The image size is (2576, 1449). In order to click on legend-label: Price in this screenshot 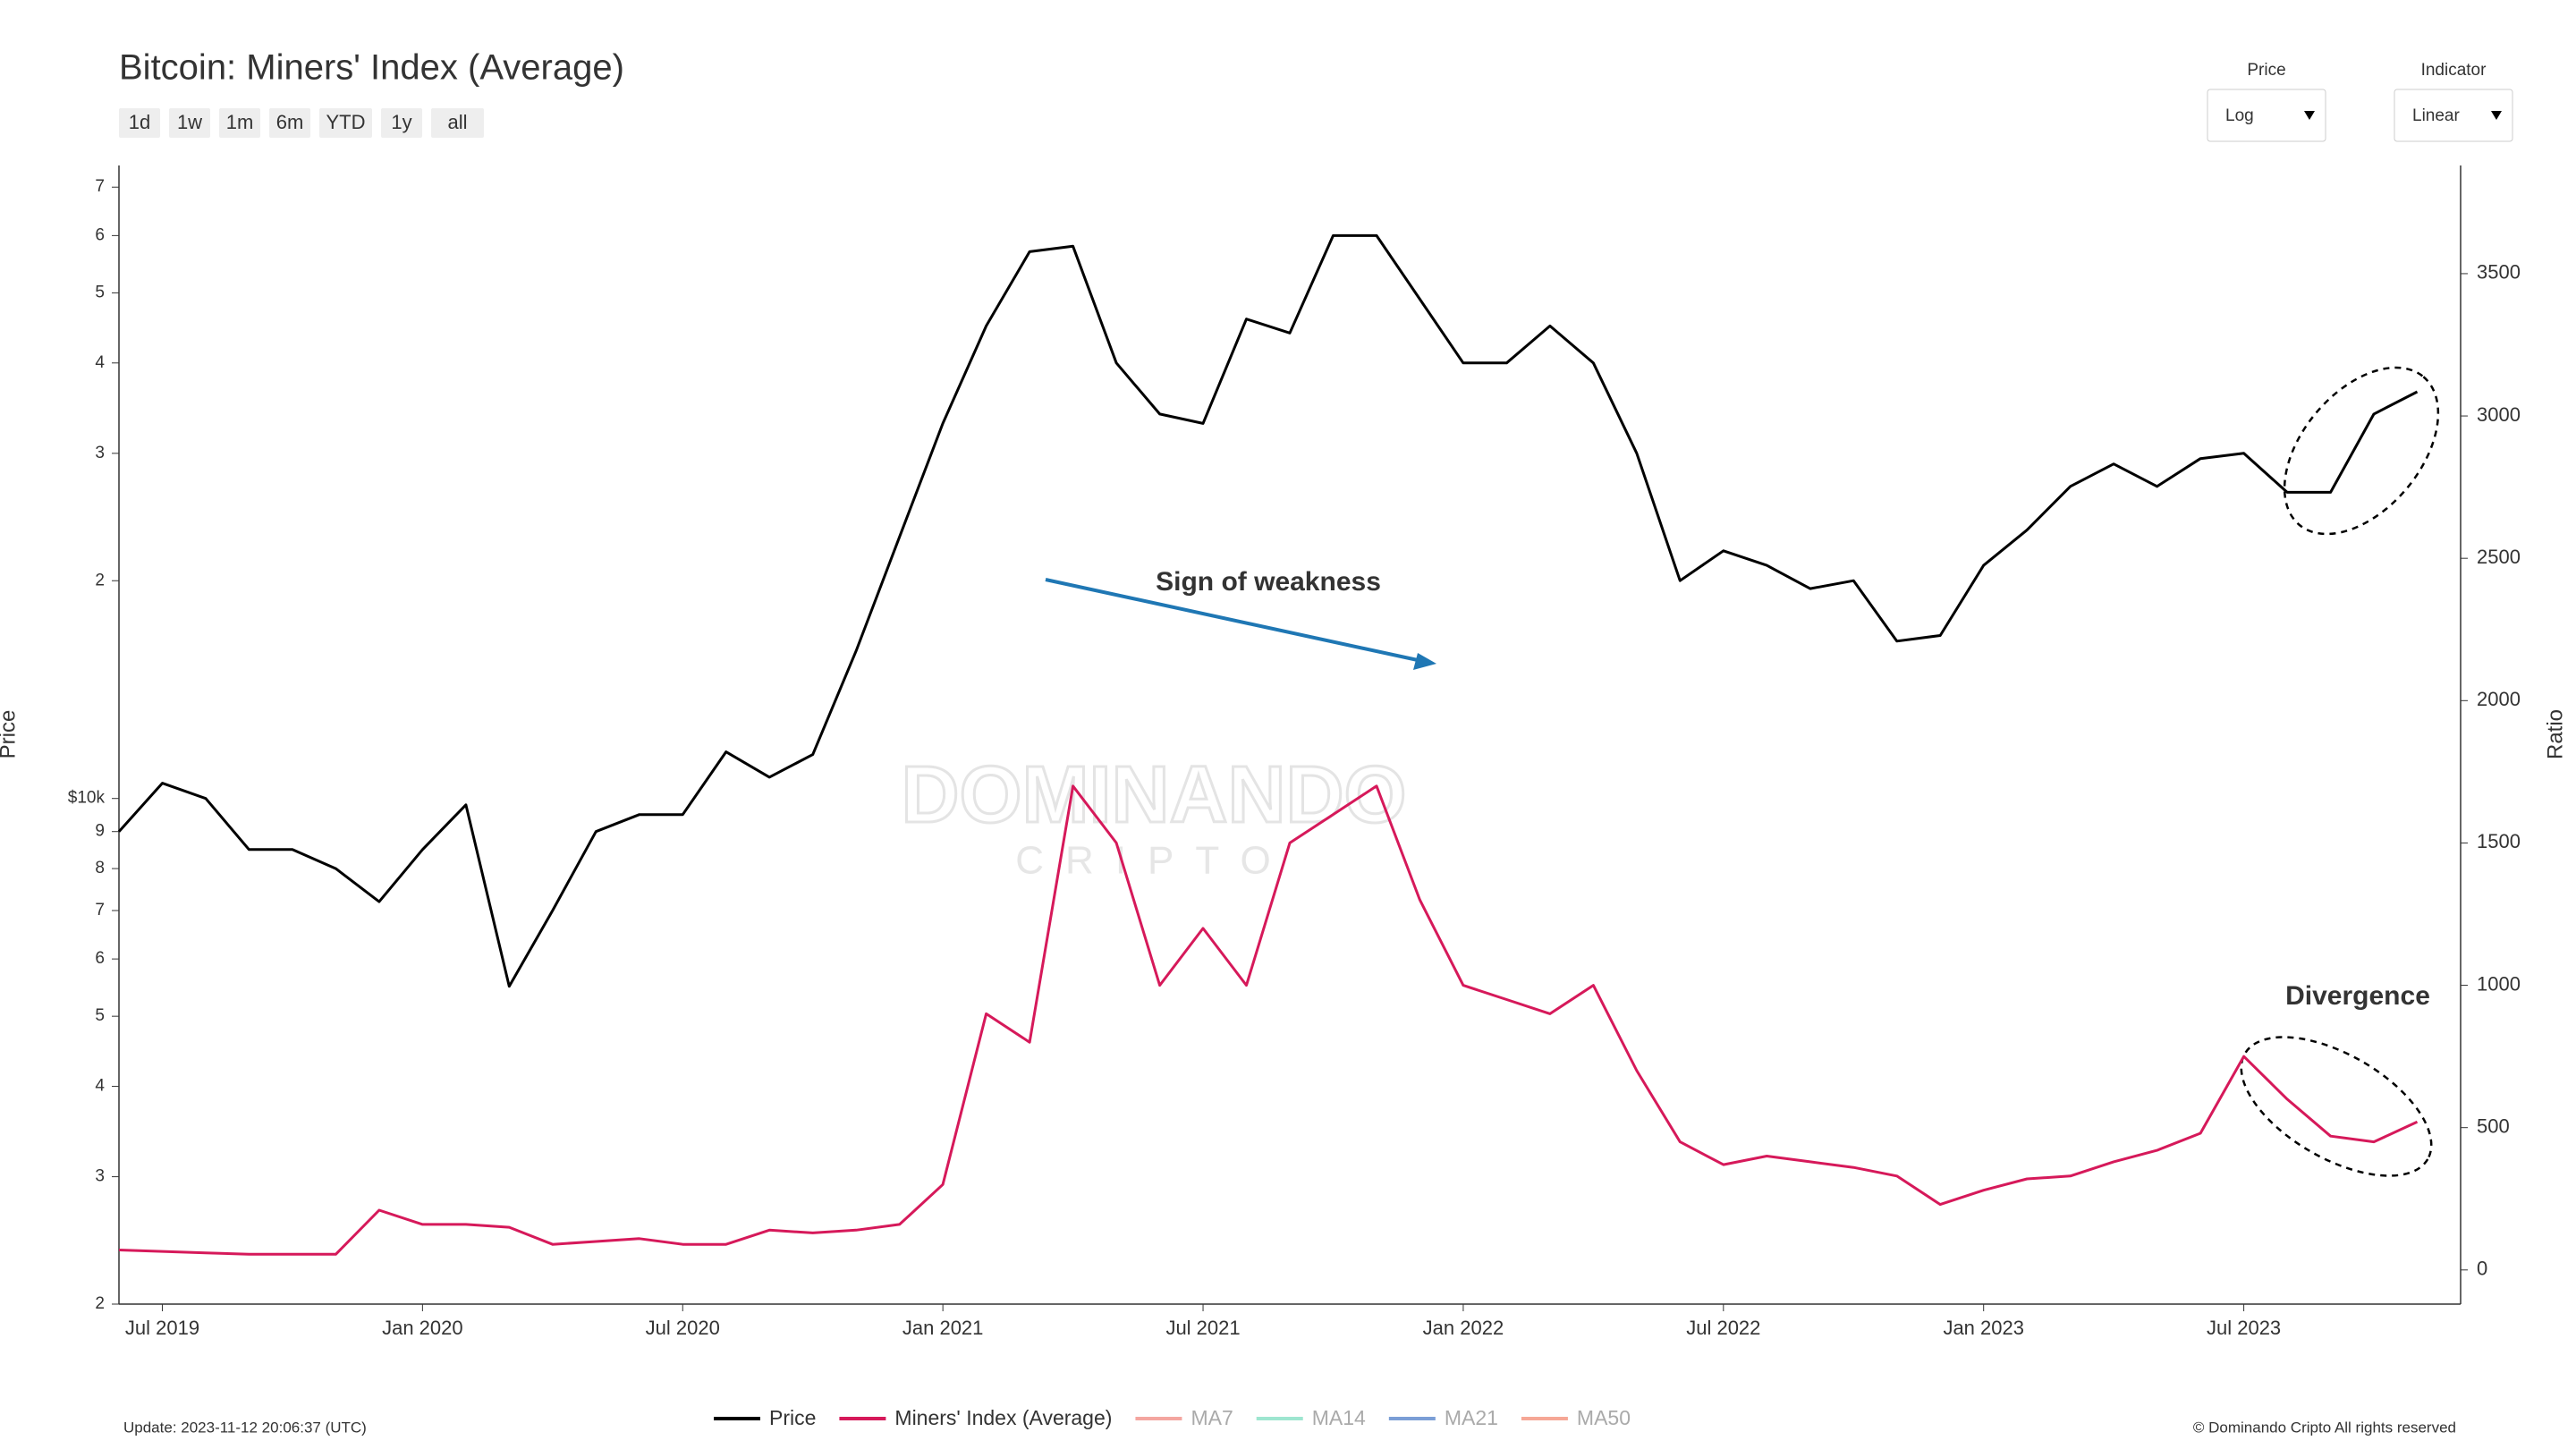, I will do `click(792, 1417)`.